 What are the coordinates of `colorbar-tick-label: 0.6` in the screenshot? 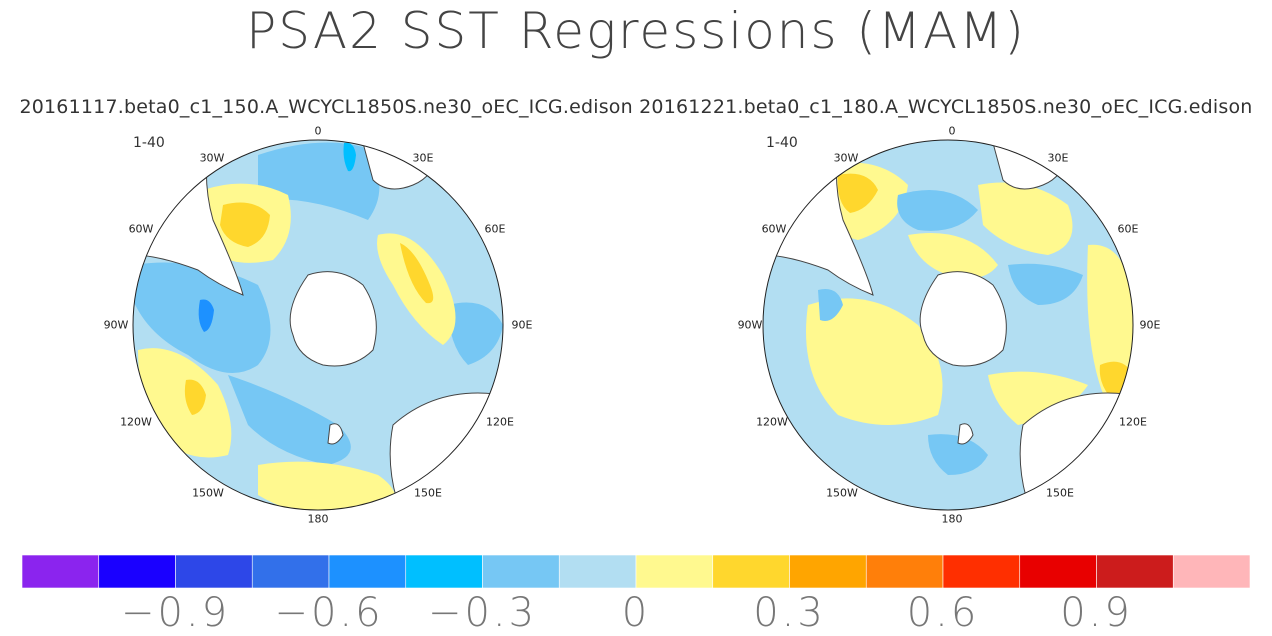 It's located at (943, 613).